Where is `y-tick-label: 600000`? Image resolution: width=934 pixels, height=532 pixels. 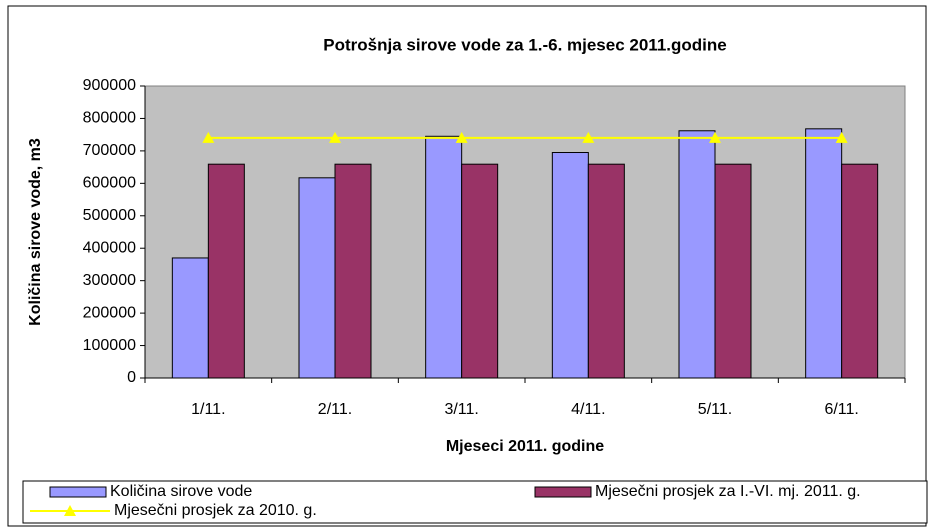
y-tick-label: 600000 is located at coordinates (109, 183).